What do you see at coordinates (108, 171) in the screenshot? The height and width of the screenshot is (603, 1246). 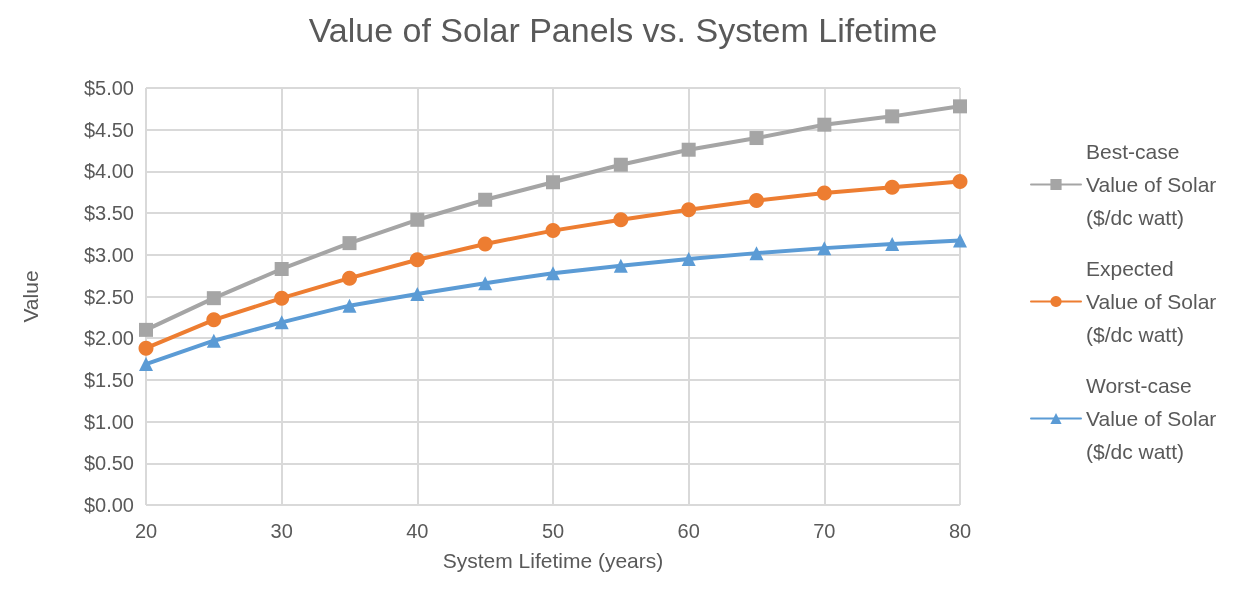 I see `y-tick-label: $4.00` at bounding box center [108, 171].